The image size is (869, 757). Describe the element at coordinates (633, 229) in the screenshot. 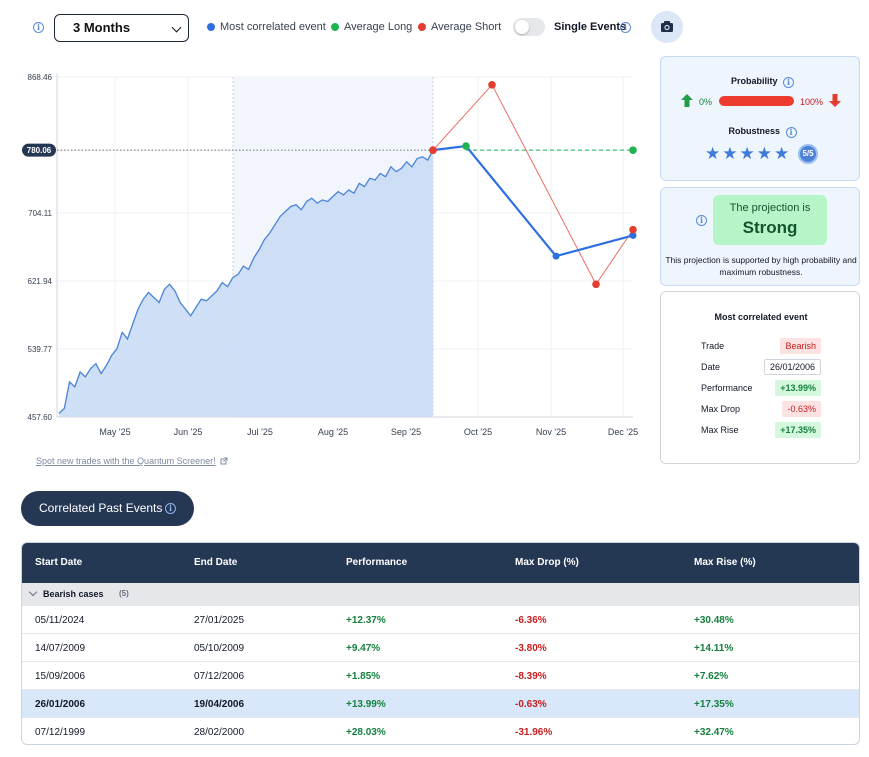

I see `series-point-average-short` at that location.